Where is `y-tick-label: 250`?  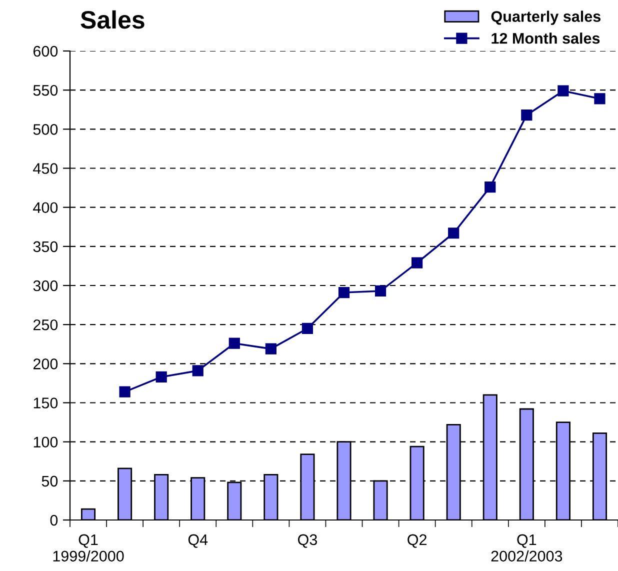 y-tick-label: 250 is located at coordinates (45, 324).